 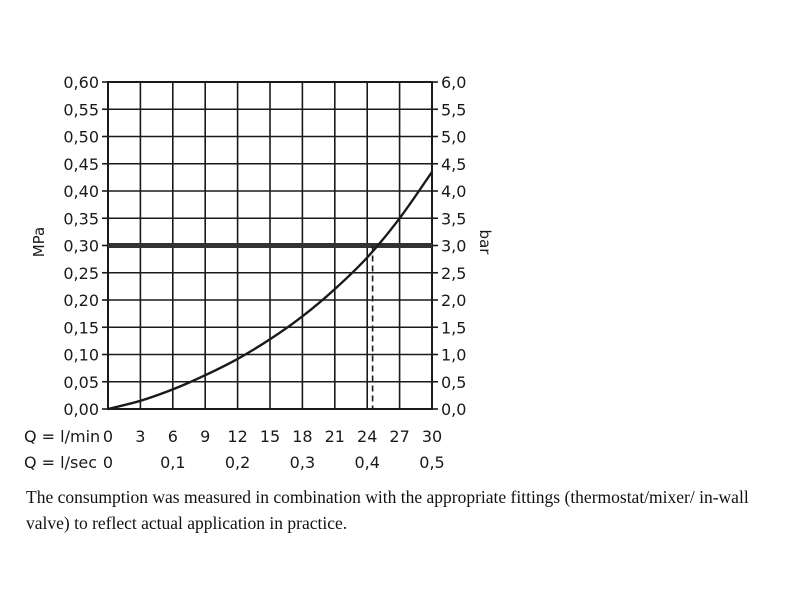 I want to click on y-right-tick-label: 4,0, so click(x=453, y=191).